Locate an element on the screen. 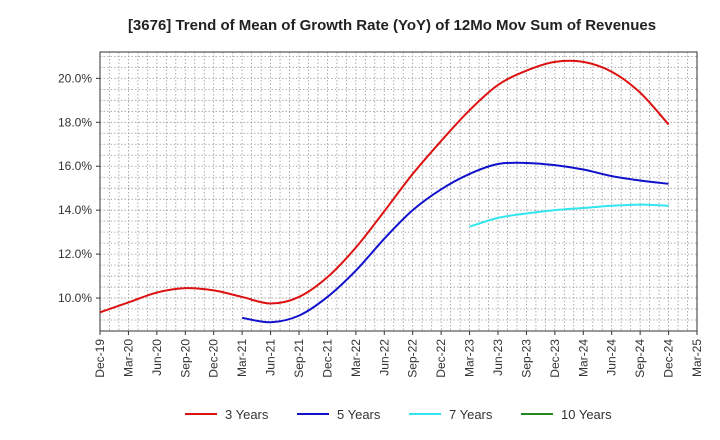 The height and width of the screenshot is (440, 720). legend-label-10-years: 10 Years is located at coordinates (586, 414).